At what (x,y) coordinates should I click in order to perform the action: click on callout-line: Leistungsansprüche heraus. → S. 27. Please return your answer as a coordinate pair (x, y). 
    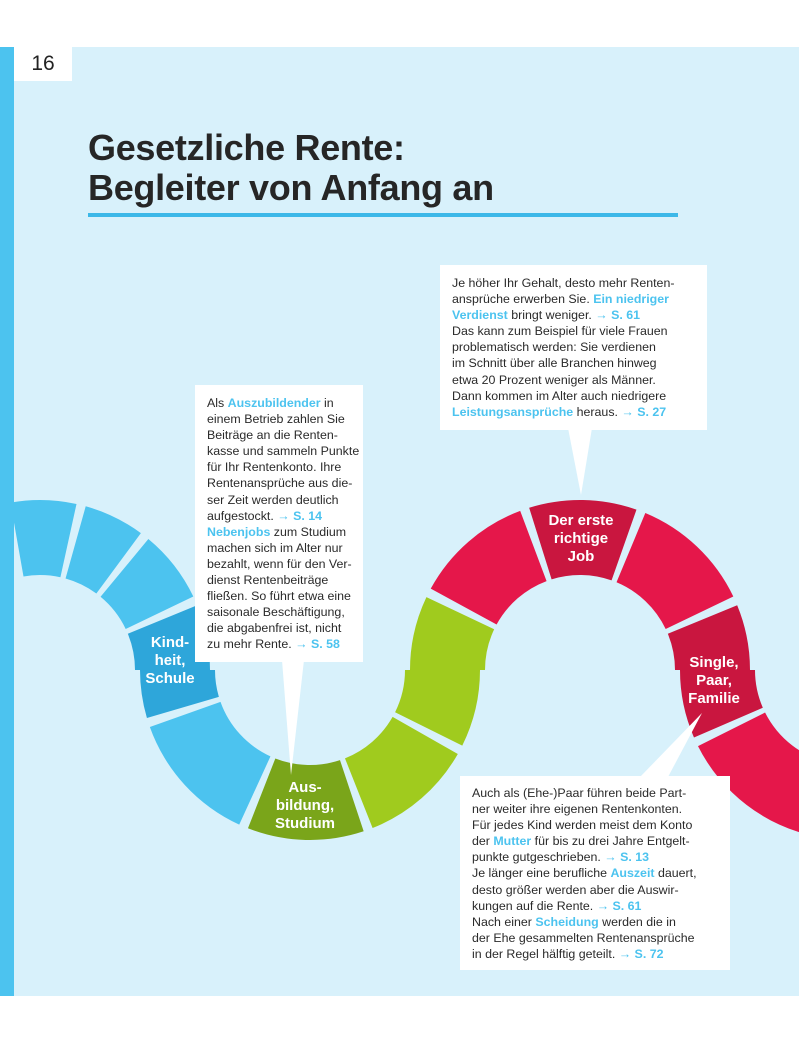
    Looking at the image, I should click on (573, 412).